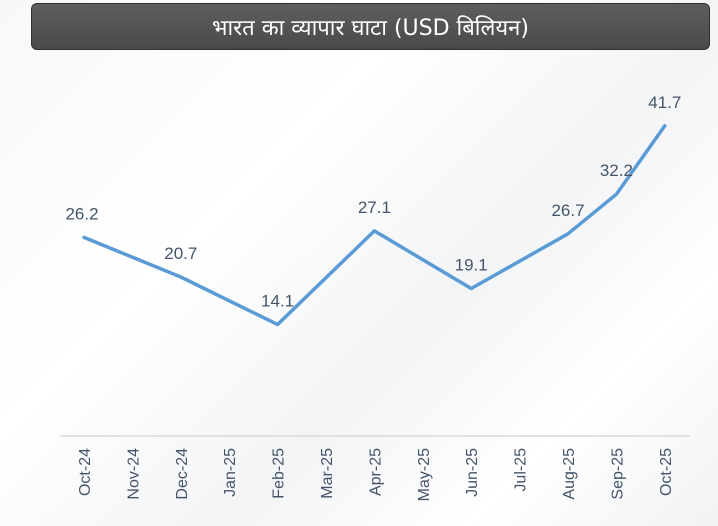  Describe the element at coordinates (569, 474) in the screenshot. I see `x-tick-label: Aug-25` at that location.